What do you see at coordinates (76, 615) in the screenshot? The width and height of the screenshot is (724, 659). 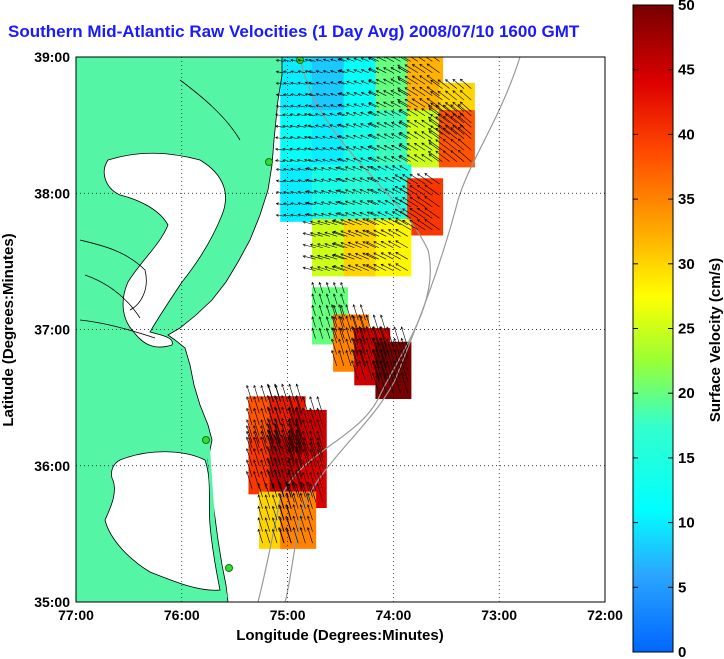 I see `x-tick-label: 77:00` at bounding box center [76, 615].